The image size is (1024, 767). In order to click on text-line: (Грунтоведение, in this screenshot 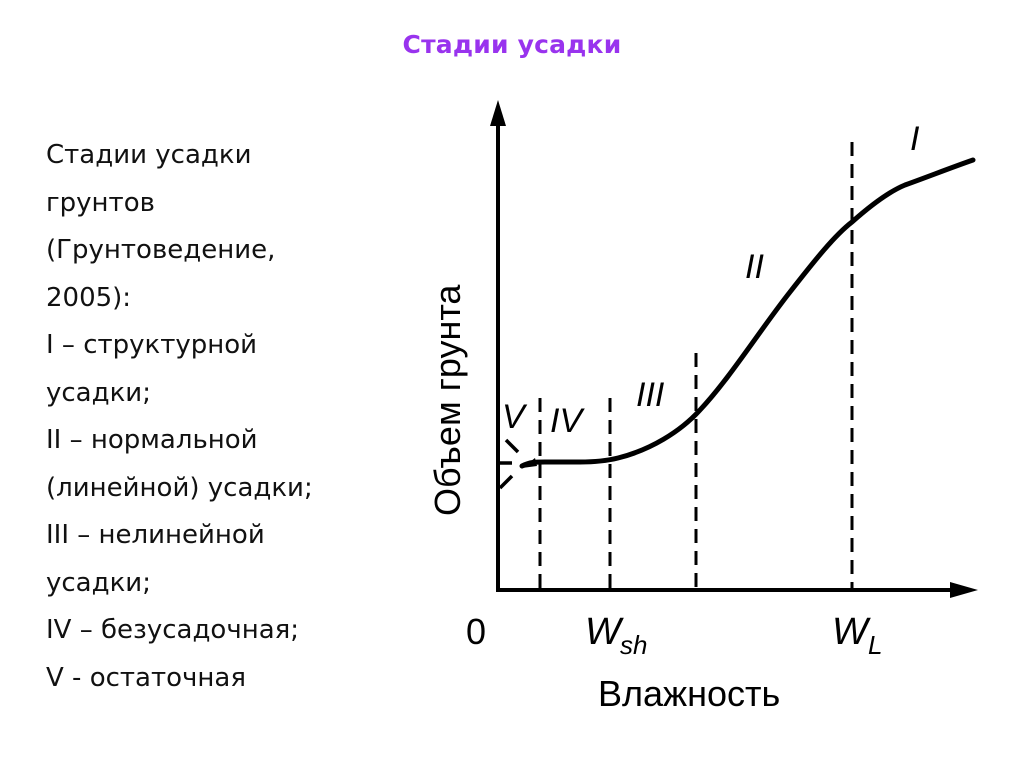, I will do `click(161, 250)`.